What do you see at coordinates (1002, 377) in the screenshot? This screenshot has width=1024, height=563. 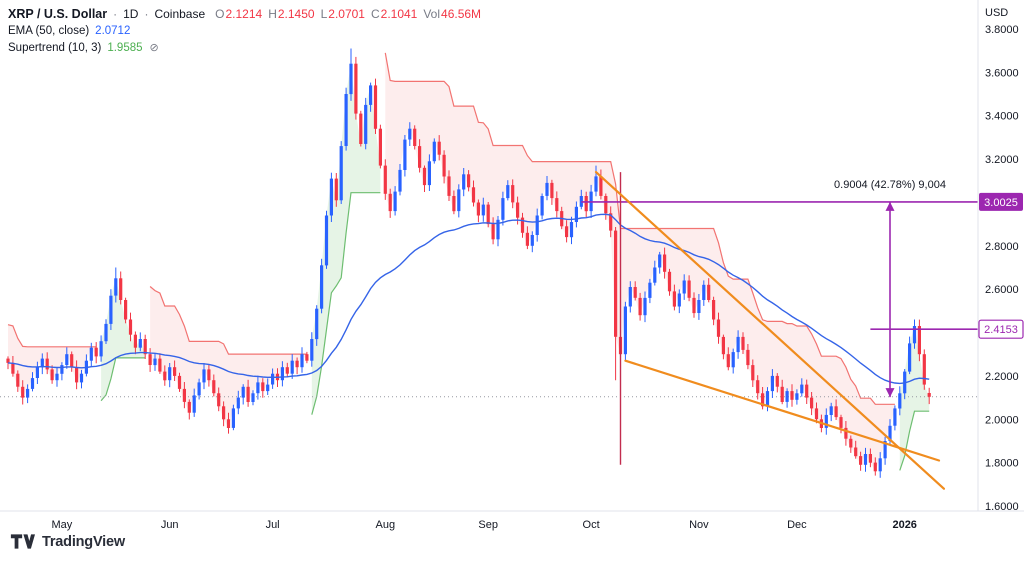 I see `y-axis-tick-label: 2.2000` at bounding box center [1002, 377].